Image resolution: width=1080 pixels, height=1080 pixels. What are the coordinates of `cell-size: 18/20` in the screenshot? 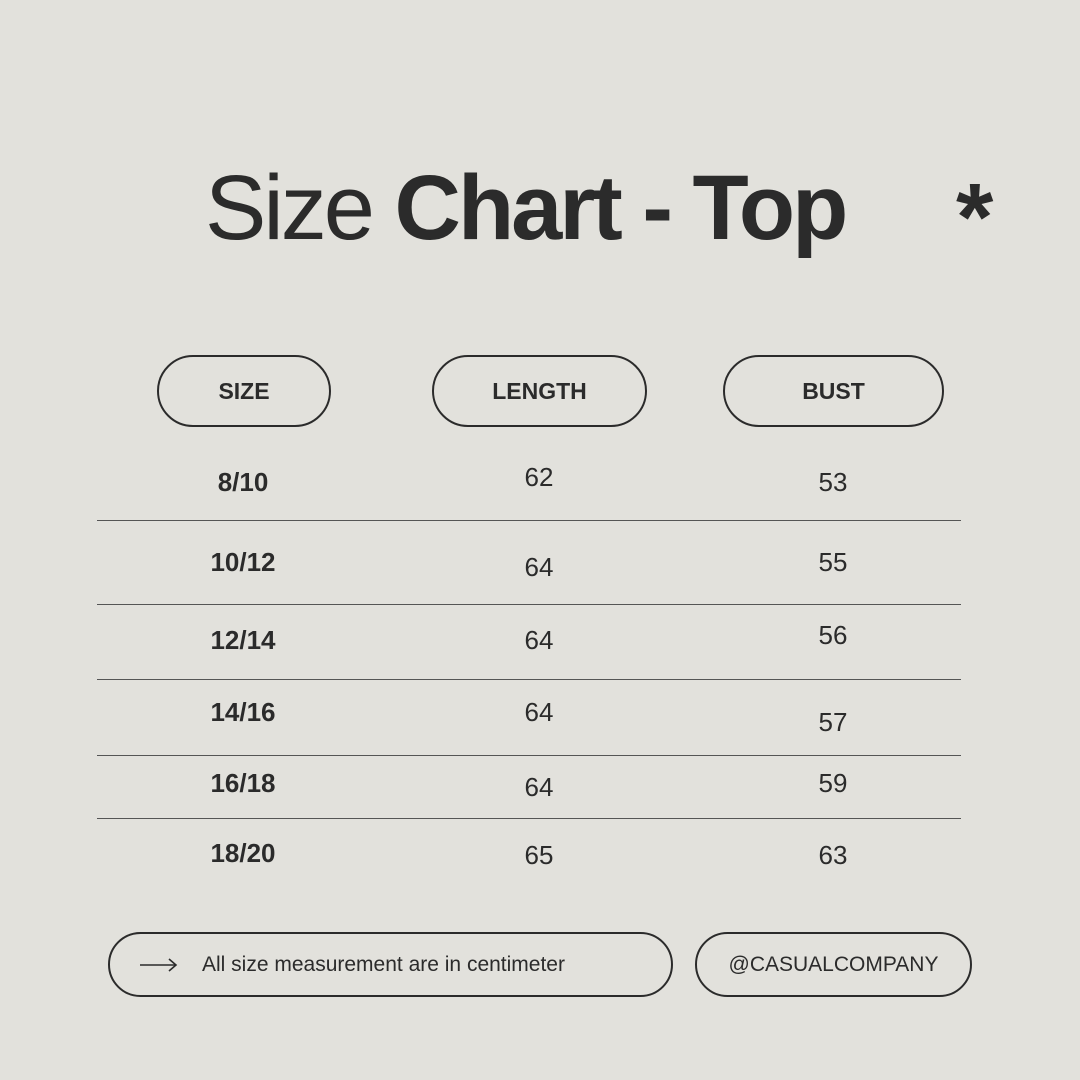 It's located at (243, 853).